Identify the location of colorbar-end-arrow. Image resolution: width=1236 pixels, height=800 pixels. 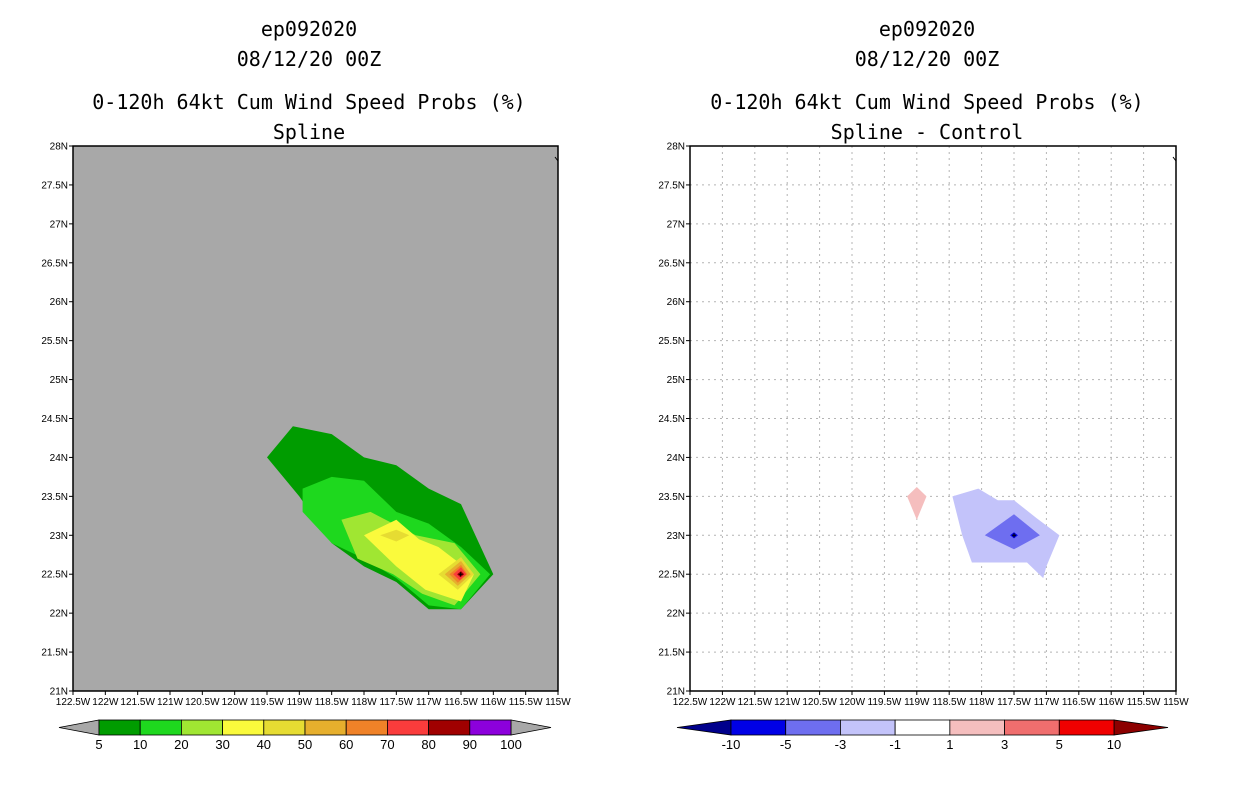
(1141, 727).